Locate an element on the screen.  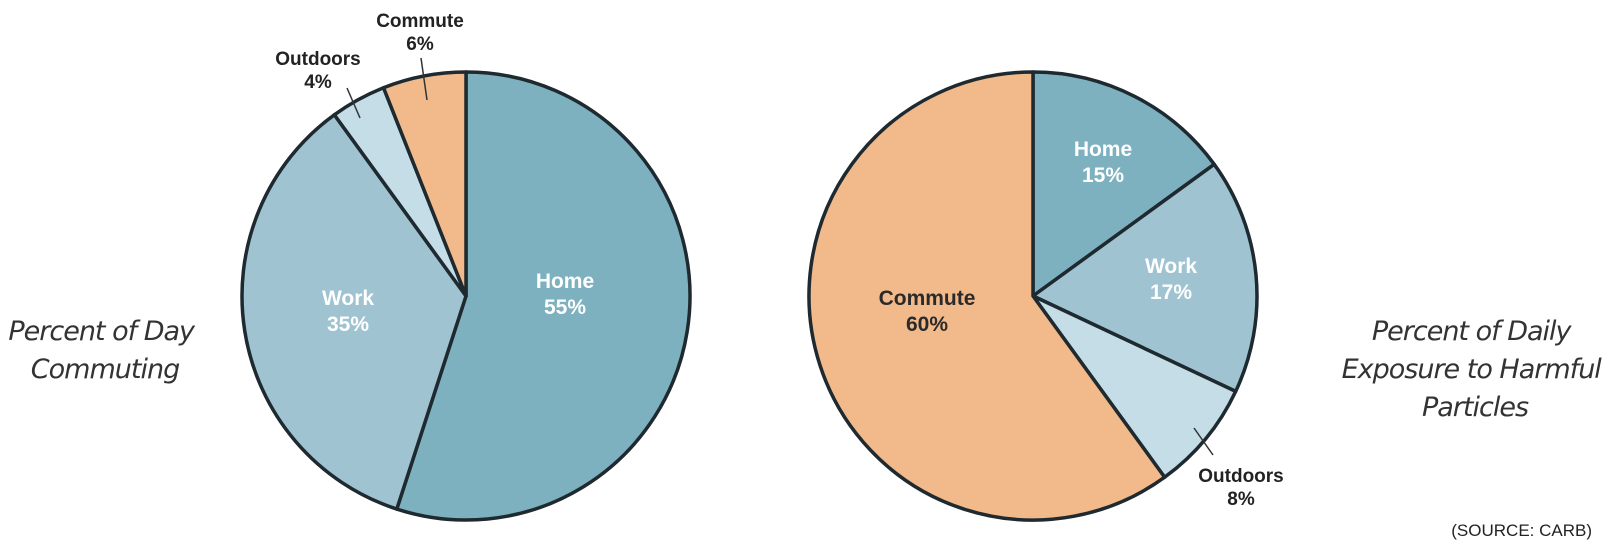
chart1-label-commute: Commute 6% is located at coordinates (420, 33).